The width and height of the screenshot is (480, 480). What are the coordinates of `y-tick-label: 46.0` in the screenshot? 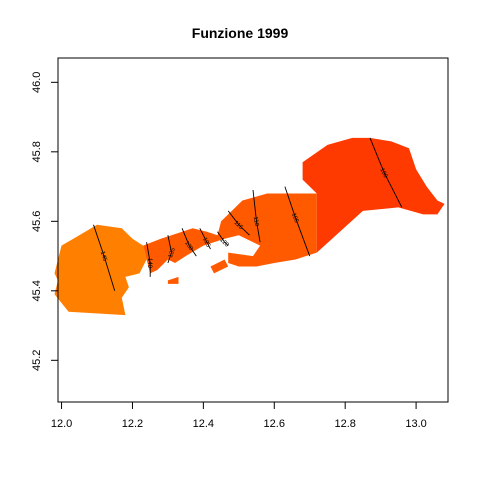 It's located at (37, 82).